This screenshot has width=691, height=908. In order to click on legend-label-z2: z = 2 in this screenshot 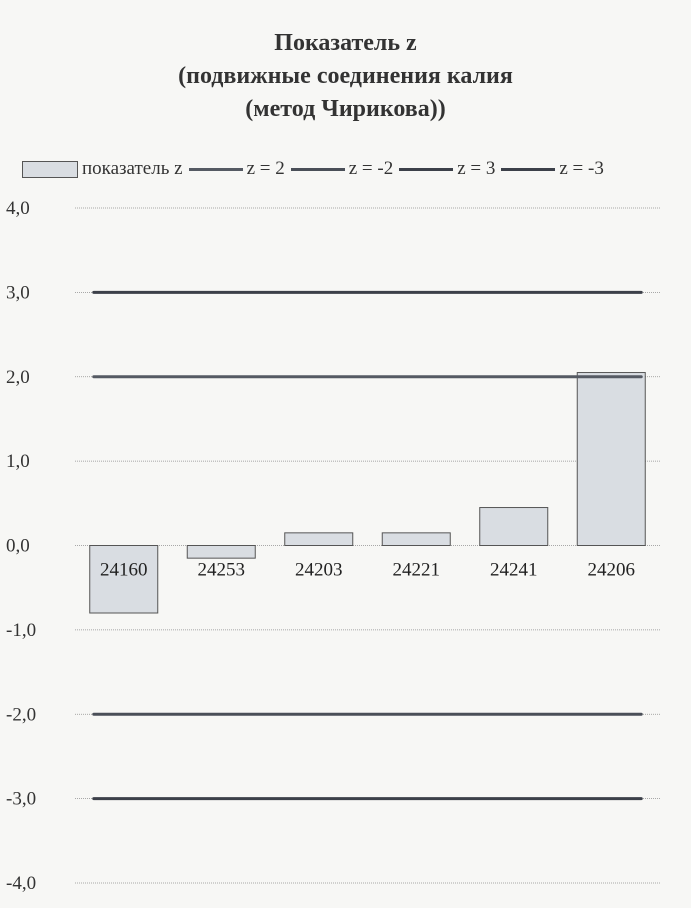, I will do `click(265, 168)`.